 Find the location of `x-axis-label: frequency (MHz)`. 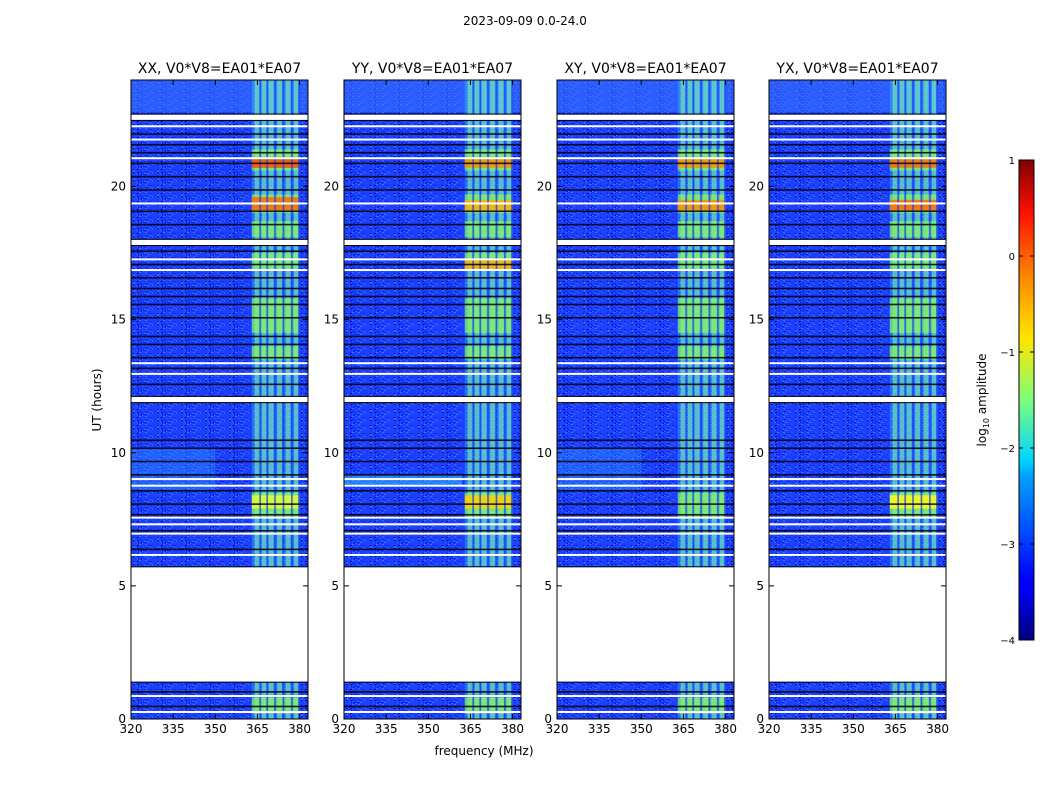

x-axis-label: frequency (MHz) is located at coordinates (483, 751).